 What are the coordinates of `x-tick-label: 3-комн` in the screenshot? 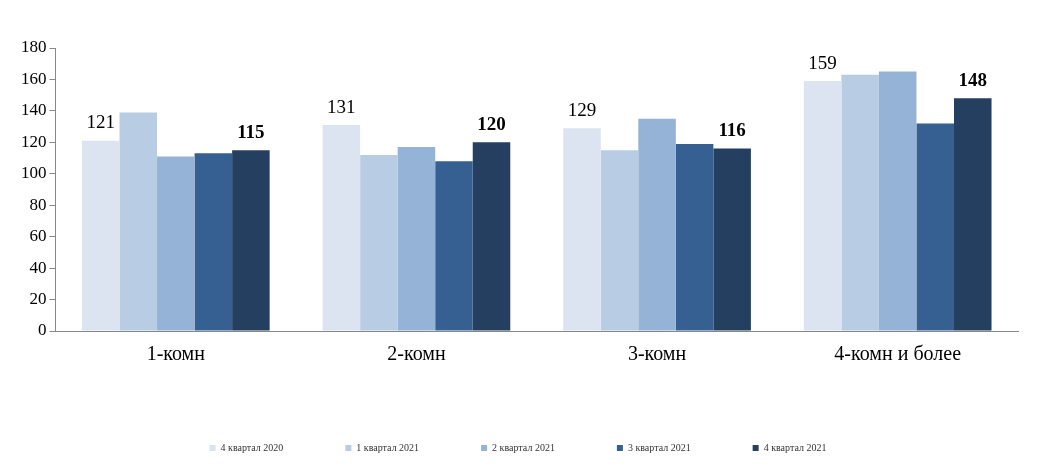 It's located at (657, 353).